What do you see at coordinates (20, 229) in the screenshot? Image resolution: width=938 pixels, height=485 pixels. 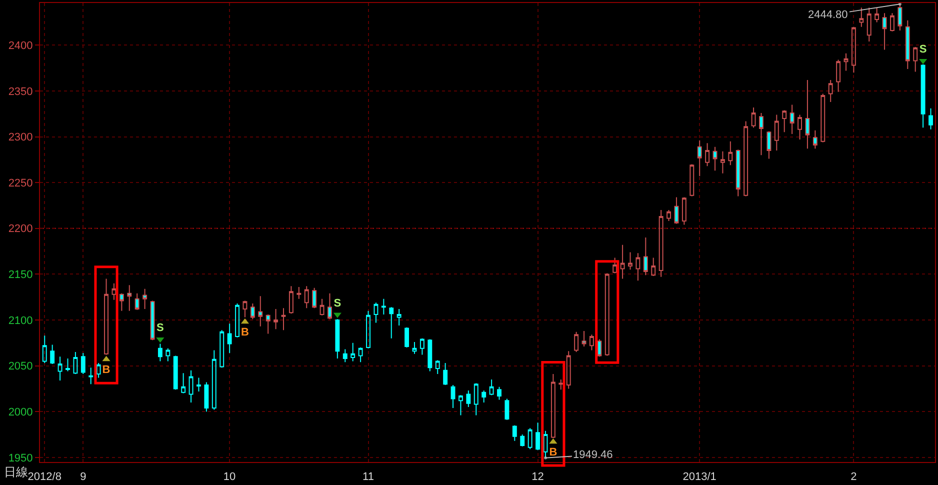 I see `y-tick-label: 2200` at bounding box center [20, 229].